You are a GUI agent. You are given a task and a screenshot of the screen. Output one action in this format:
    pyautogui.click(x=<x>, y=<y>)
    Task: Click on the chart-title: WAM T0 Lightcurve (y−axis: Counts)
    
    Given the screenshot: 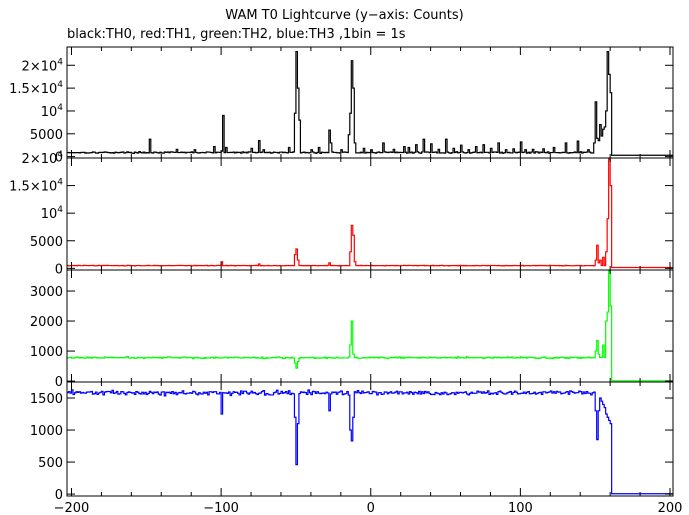 What is the action you would take?
    pyautogui.click(x=344, y=15)
    